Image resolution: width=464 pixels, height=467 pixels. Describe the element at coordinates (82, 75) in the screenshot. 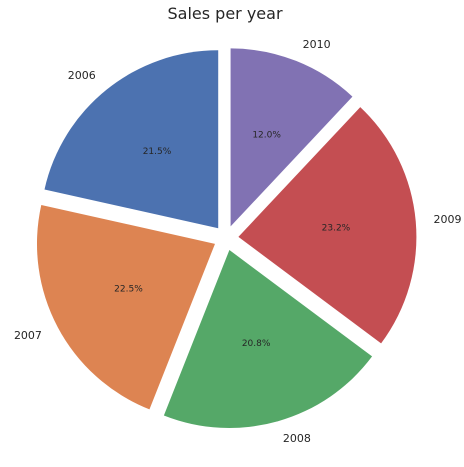

I see `category-label-2006: 2006` at that location.